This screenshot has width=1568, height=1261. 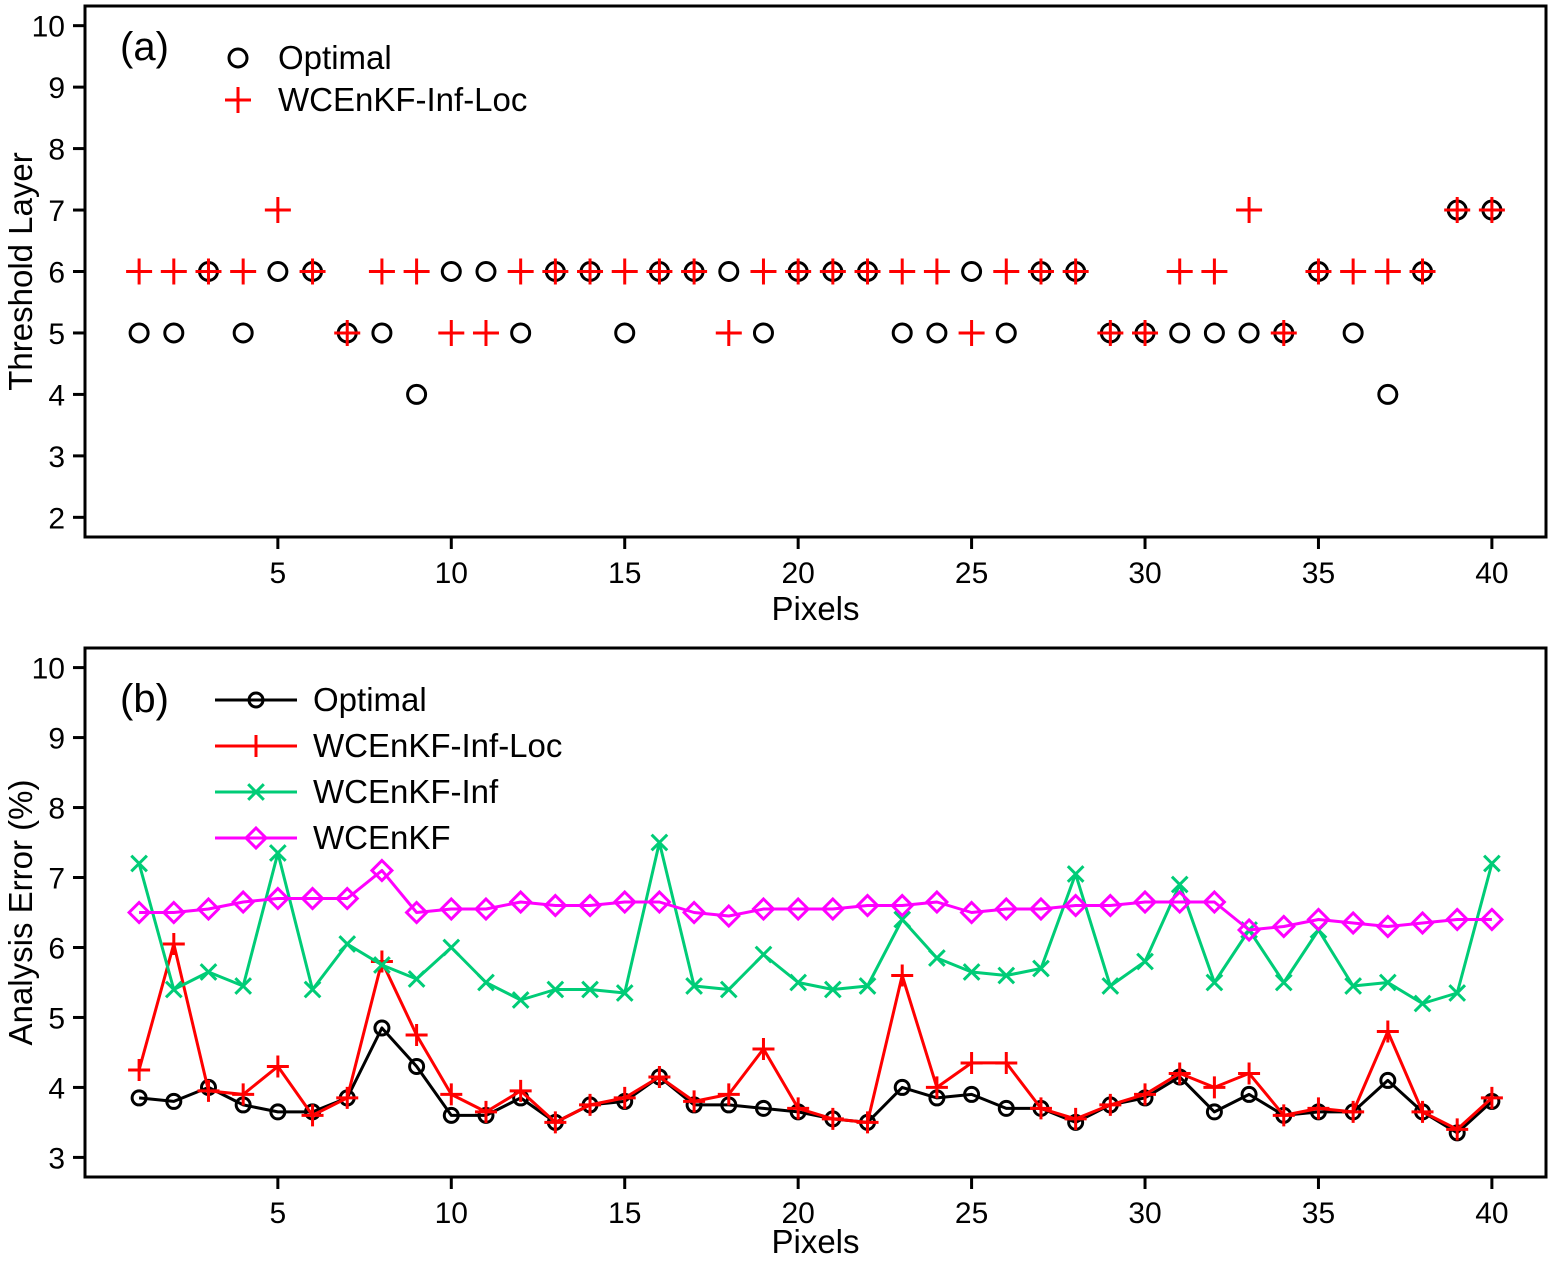 I want to click on panel-label: (a), so click(x=144, y=47).